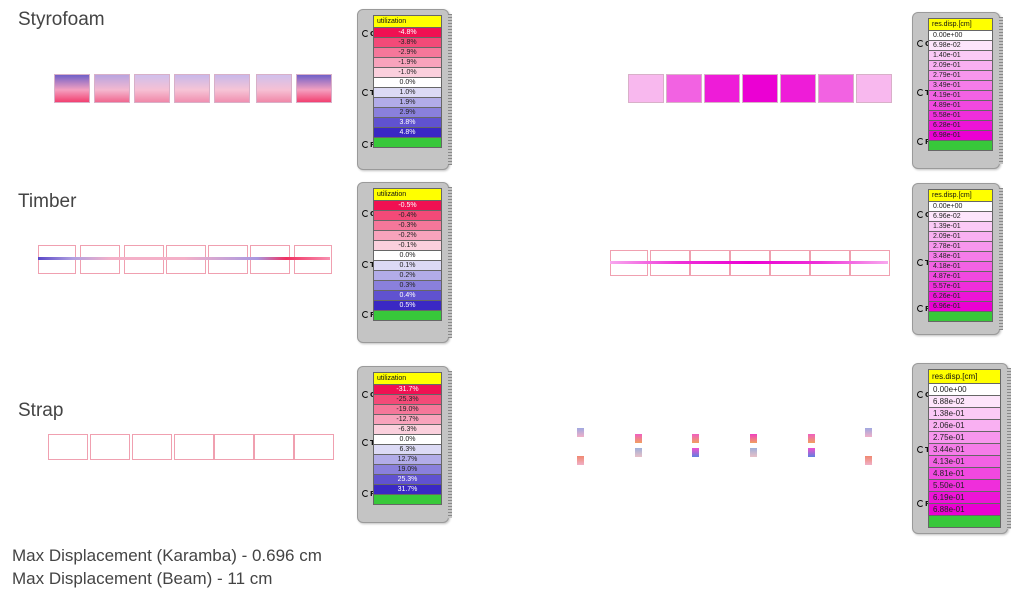 The width and height of the screenshot is (1024, 603). I want to click on legend-cell: -31.7%, so click(407, 390).